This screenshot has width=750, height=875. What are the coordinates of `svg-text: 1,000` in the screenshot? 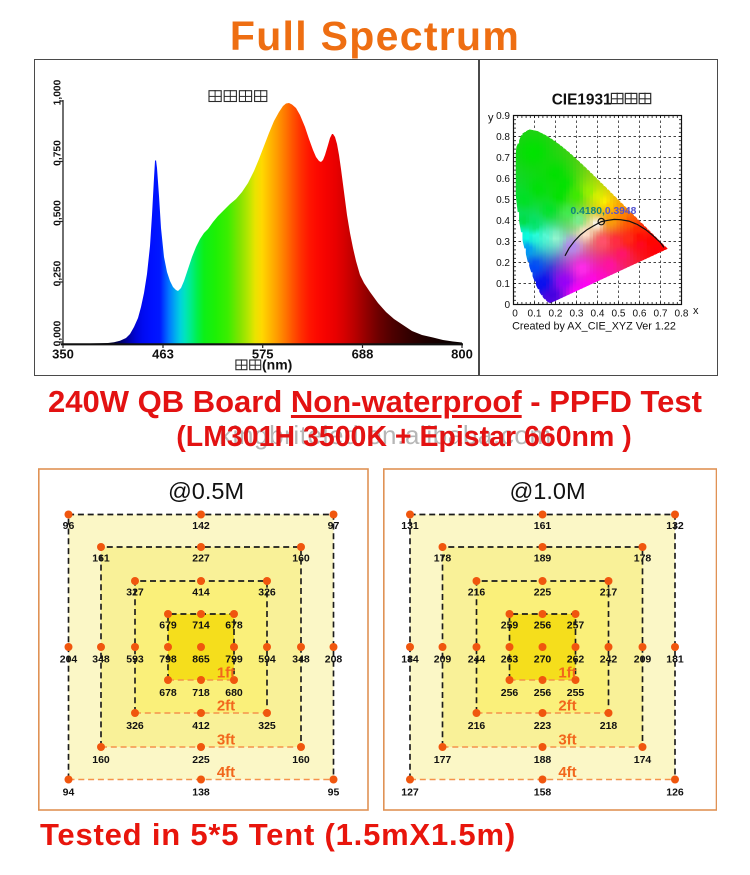 It's located at (58, 92).